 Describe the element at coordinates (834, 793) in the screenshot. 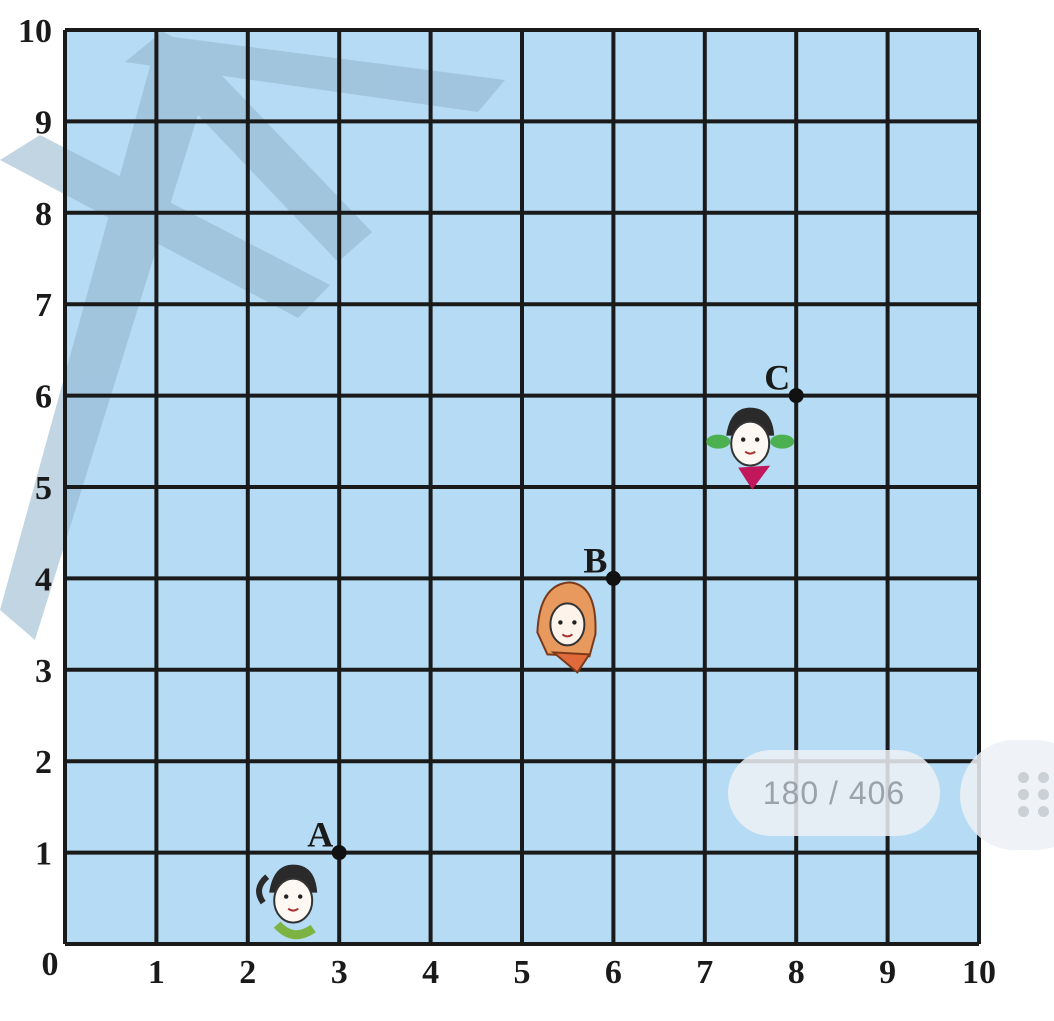

I see `page-indicator: 180 / 406` at that location.